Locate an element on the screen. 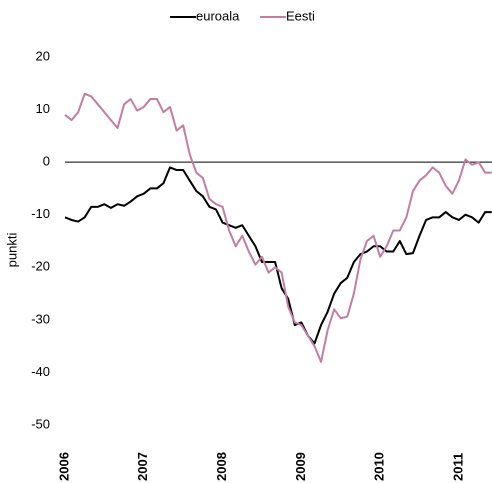 This screenshot has height=483, width=492. y-axis-label: punkti is located at coordinates (11, 250).